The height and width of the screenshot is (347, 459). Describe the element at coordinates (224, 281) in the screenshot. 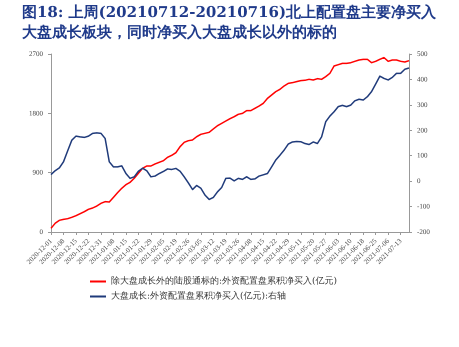

I see `legend-label: 除大盘成长外的陆股通标的:外资配置盘累积净买入(亿元)` at that location.